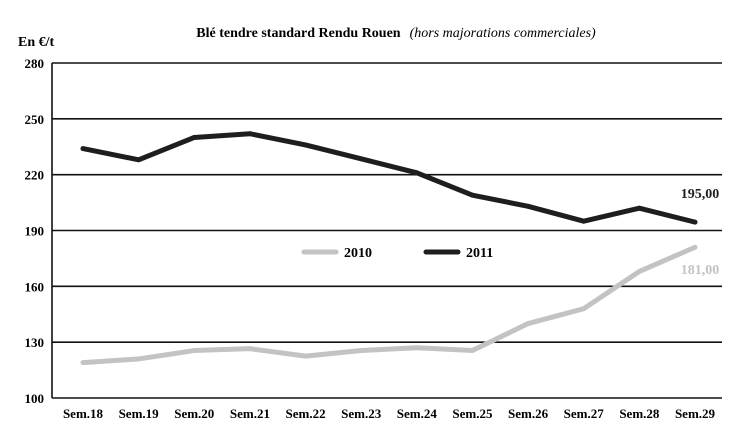  What do you see at coordinates (472, 413) in the screenshot?
I see `x-tick-label: Sem.25` at bounding box center [472, 413].